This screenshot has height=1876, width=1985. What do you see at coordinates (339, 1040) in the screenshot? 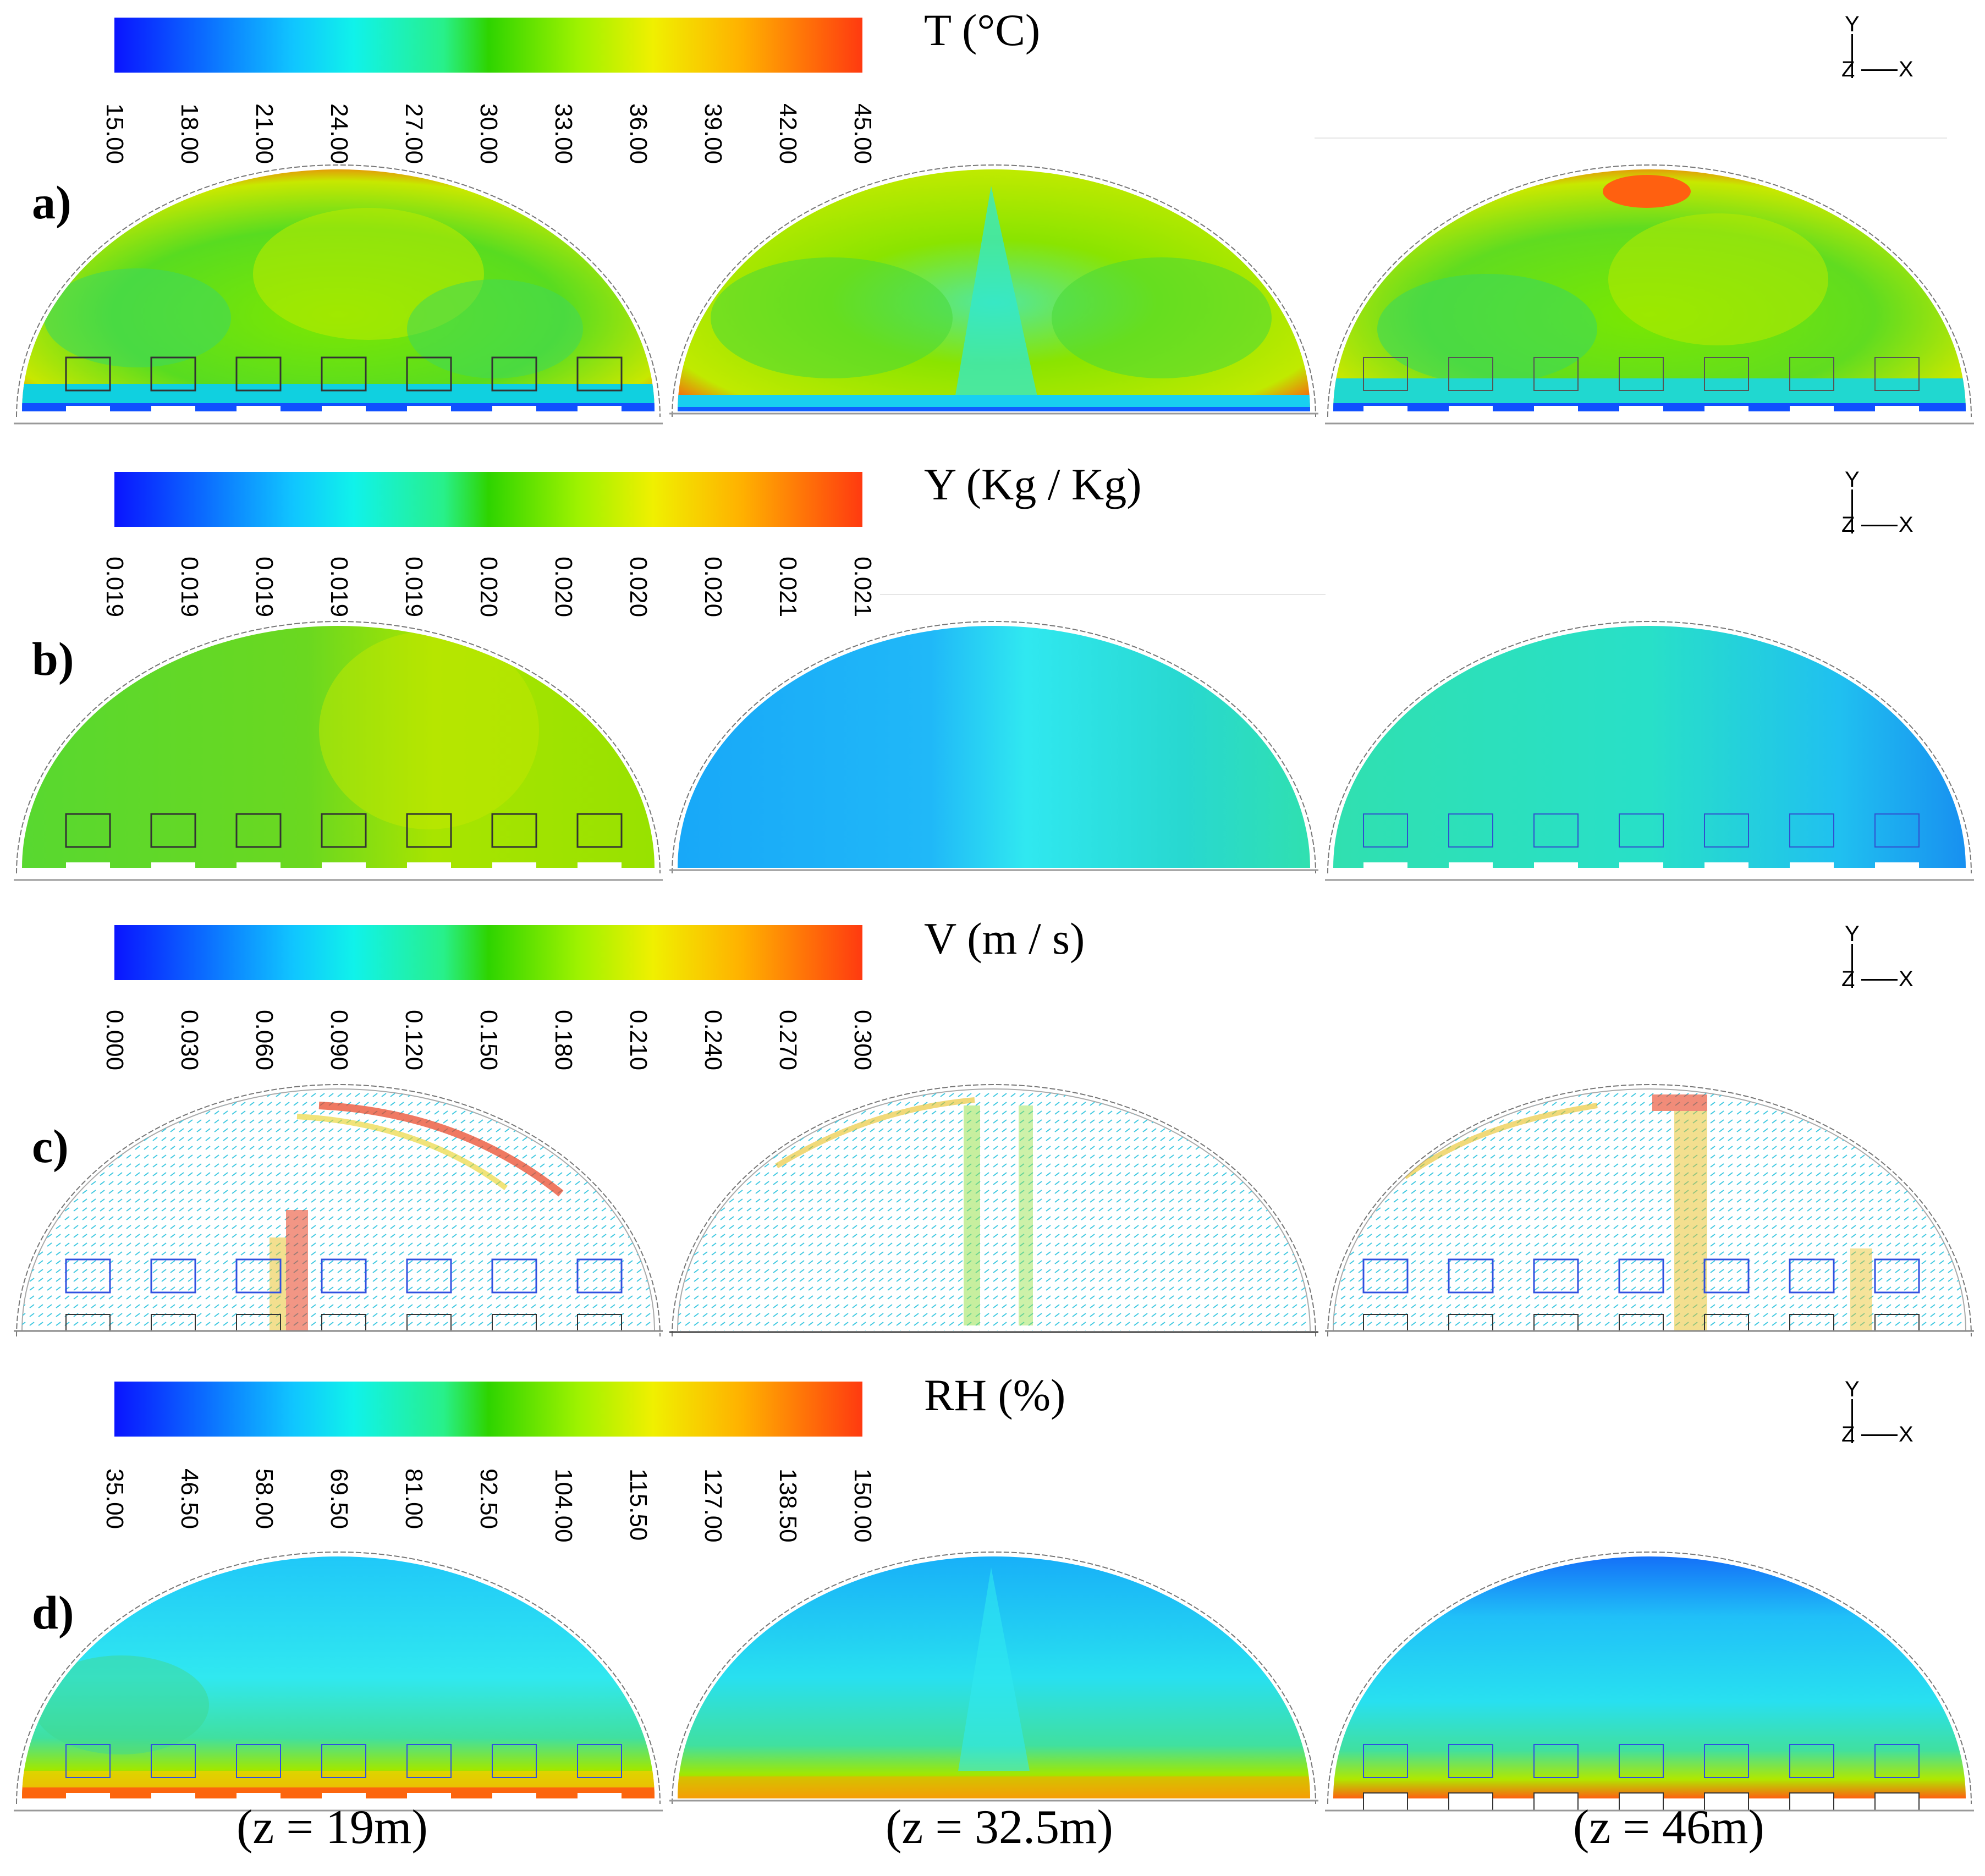
I see `tick-label: 0.090` at bounding box center [339, 1040].